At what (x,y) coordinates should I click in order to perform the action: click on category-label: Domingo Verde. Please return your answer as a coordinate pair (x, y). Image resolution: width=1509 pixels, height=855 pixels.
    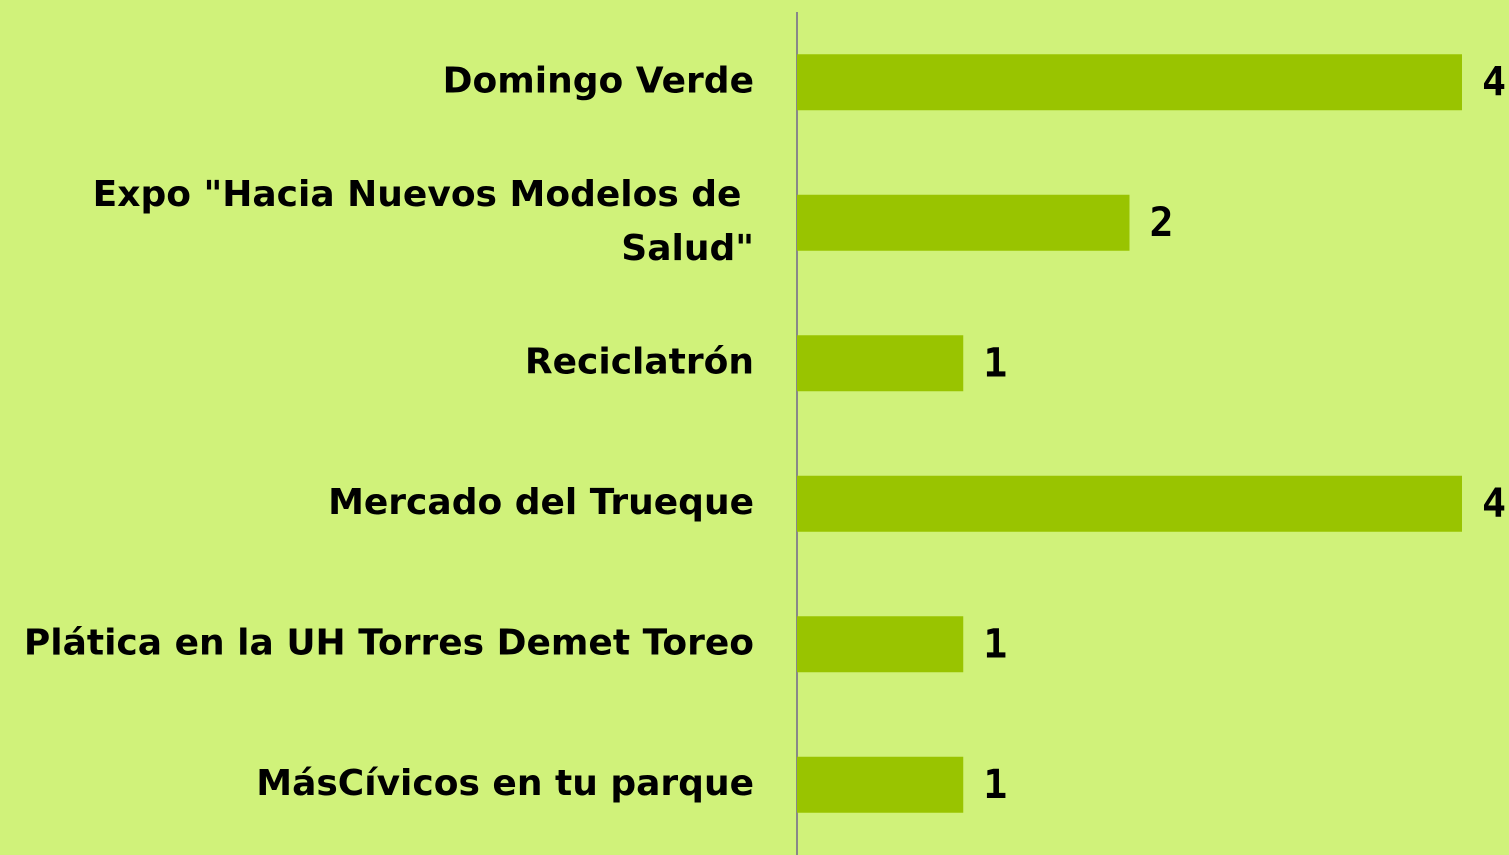
    Looking at the image, I should click on (598, 80).